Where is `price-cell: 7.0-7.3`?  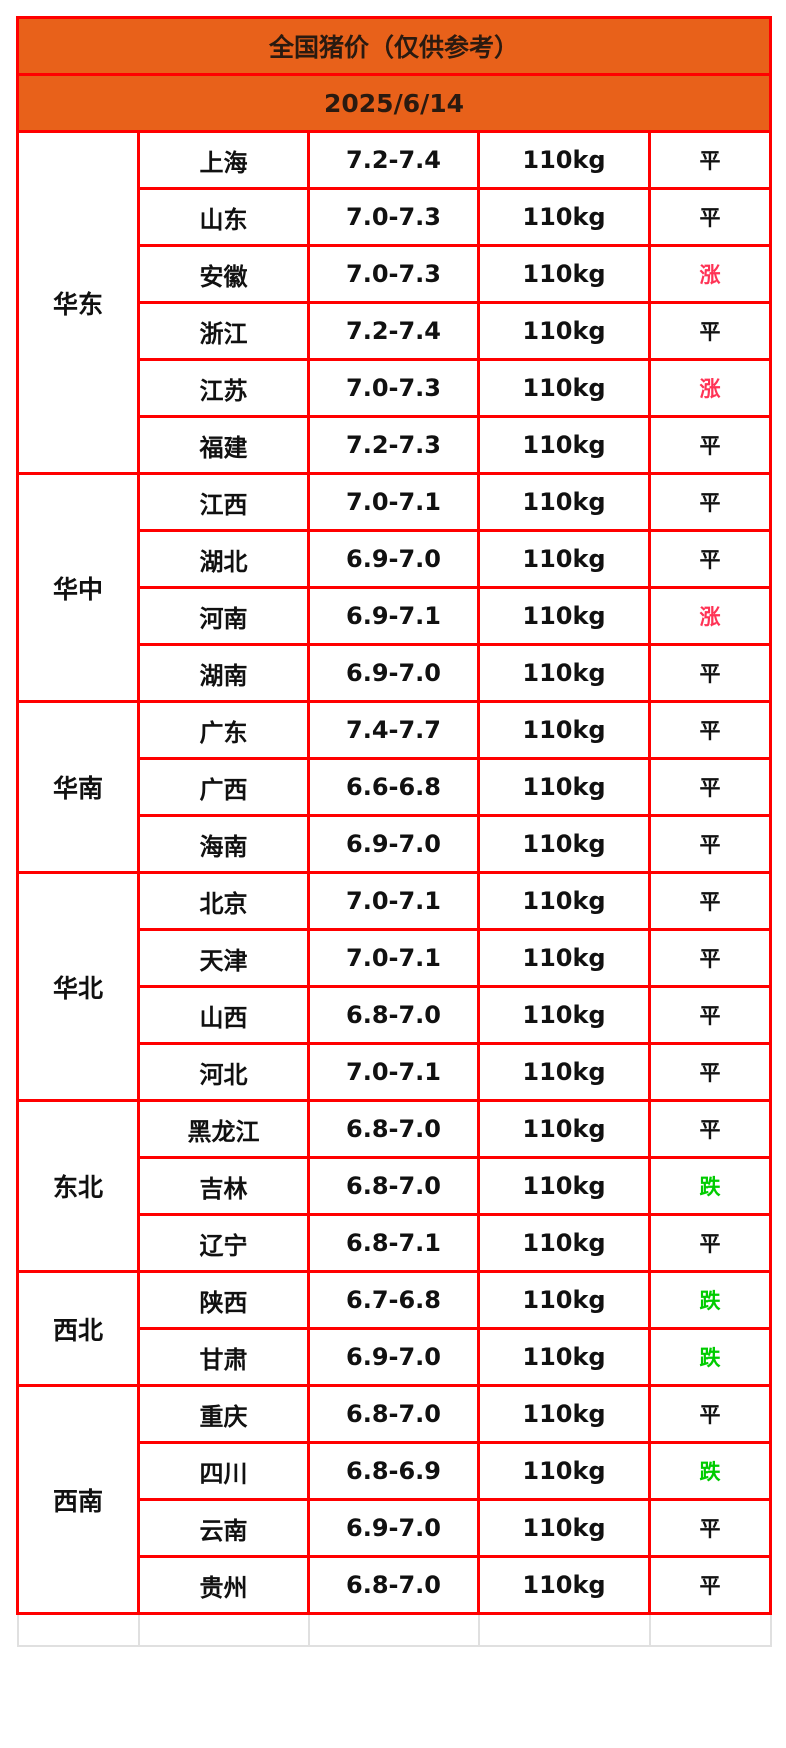
price-cell: 7.0-7.3 is located at coordinates (393, 274).